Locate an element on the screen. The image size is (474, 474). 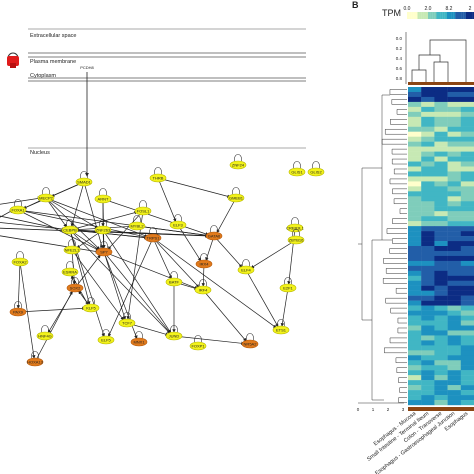
gene-node: CREB3L1 is located at coordinates (295, 225).